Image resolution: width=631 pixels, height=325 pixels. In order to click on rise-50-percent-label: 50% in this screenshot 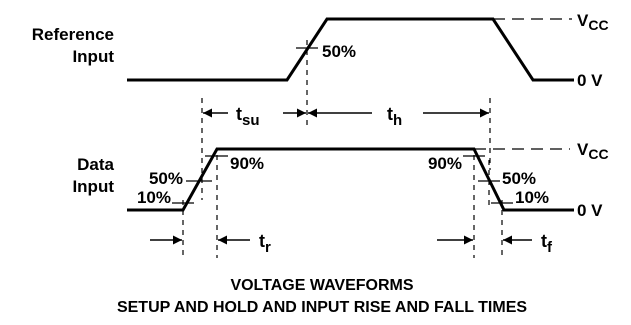, I will do `click(166, 178)`.